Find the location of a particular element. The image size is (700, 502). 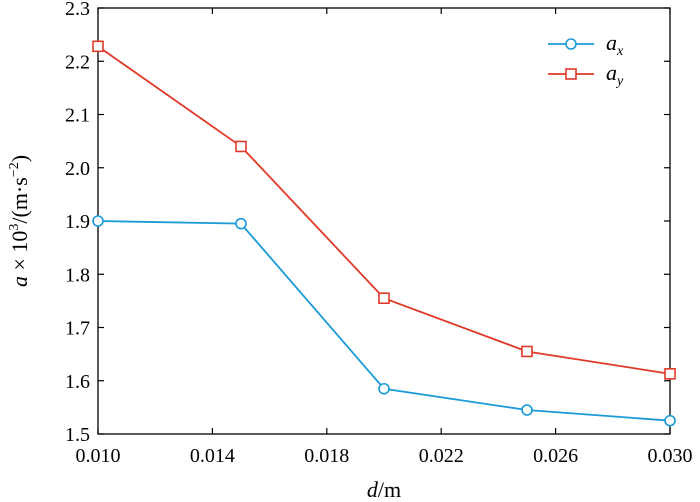

y-tick-label: 2.2 is located at coordinates (77, 62).